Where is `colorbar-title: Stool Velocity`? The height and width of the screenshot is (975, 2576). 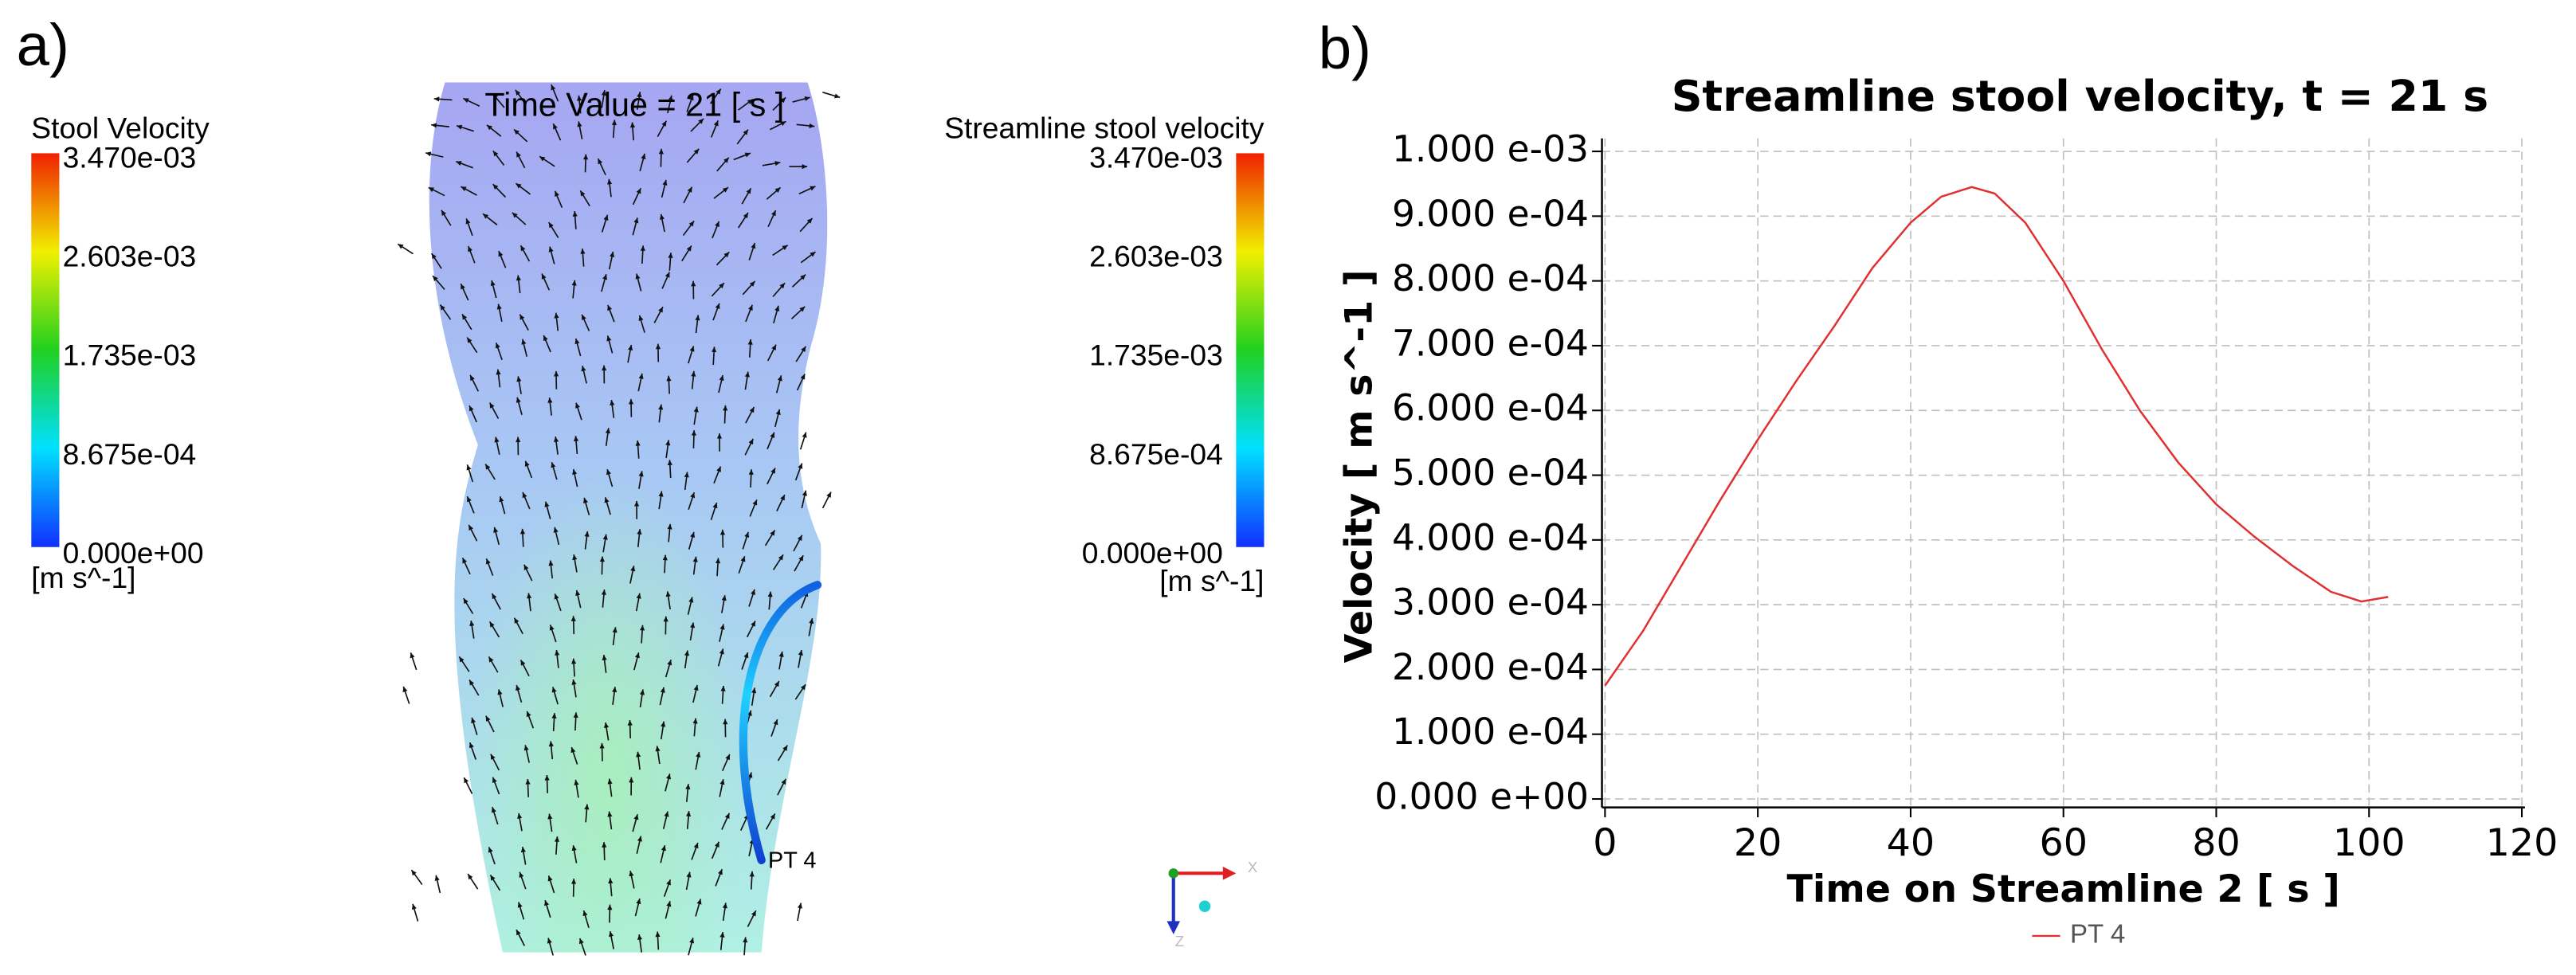 colorbar-title: Stool Velocity is located at coordinates (120, 127).